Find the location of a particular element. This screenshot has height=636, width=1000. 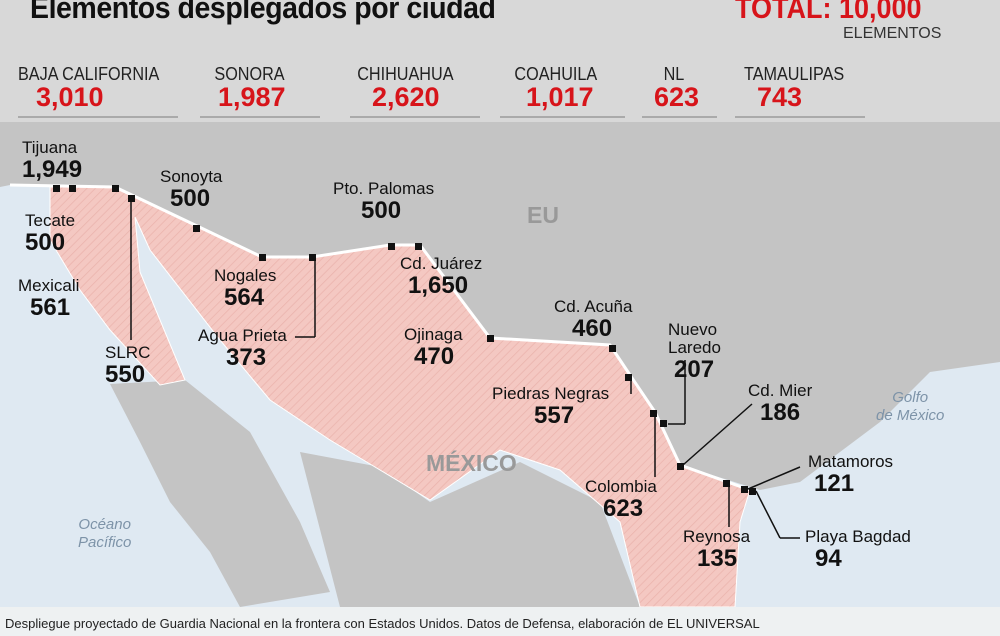

city-name: Cd. Juárez is located at coordinates (441, 263).